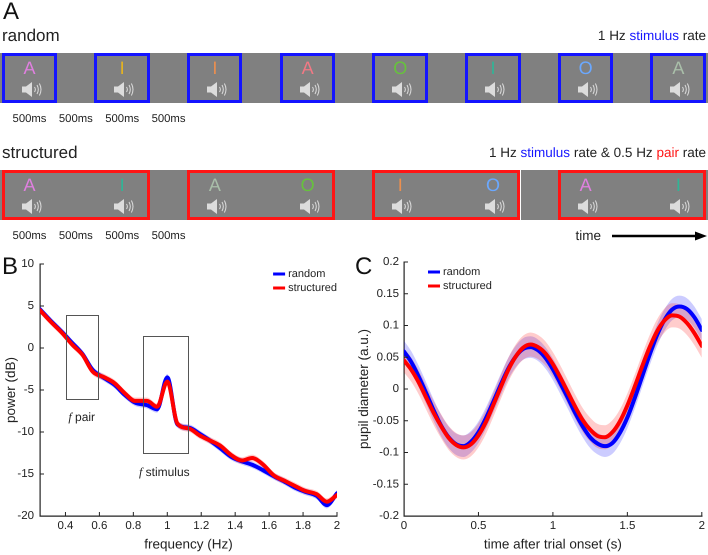  What do you see at coordinates (31, 35) in the screenshot?
I see `text: random` at bounding box center [31, 35].